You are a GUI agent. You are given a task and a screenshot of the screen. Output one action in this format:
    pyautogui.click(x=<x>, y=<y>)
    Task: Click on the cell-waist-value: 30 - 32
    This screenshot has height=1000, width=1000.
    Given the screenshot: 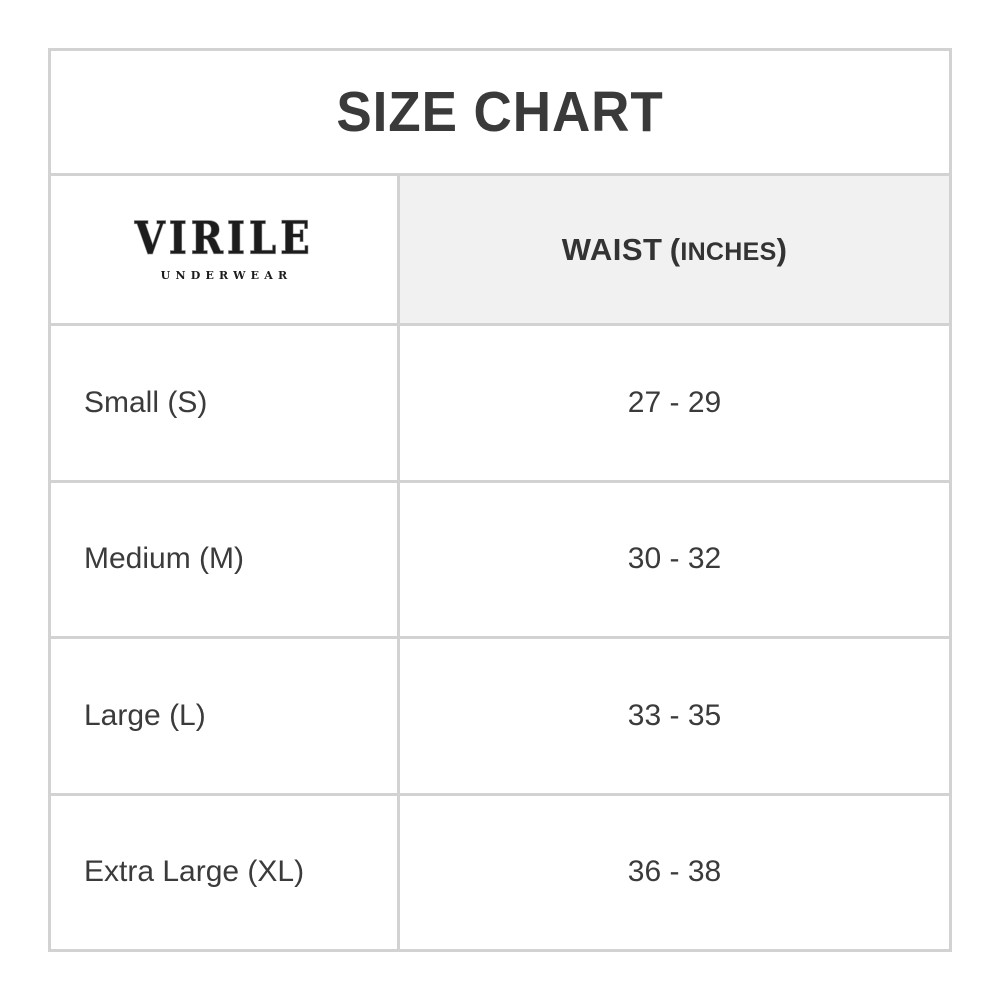 What is the action you would take?
    pyautogui.click(x=674, y=560)
    